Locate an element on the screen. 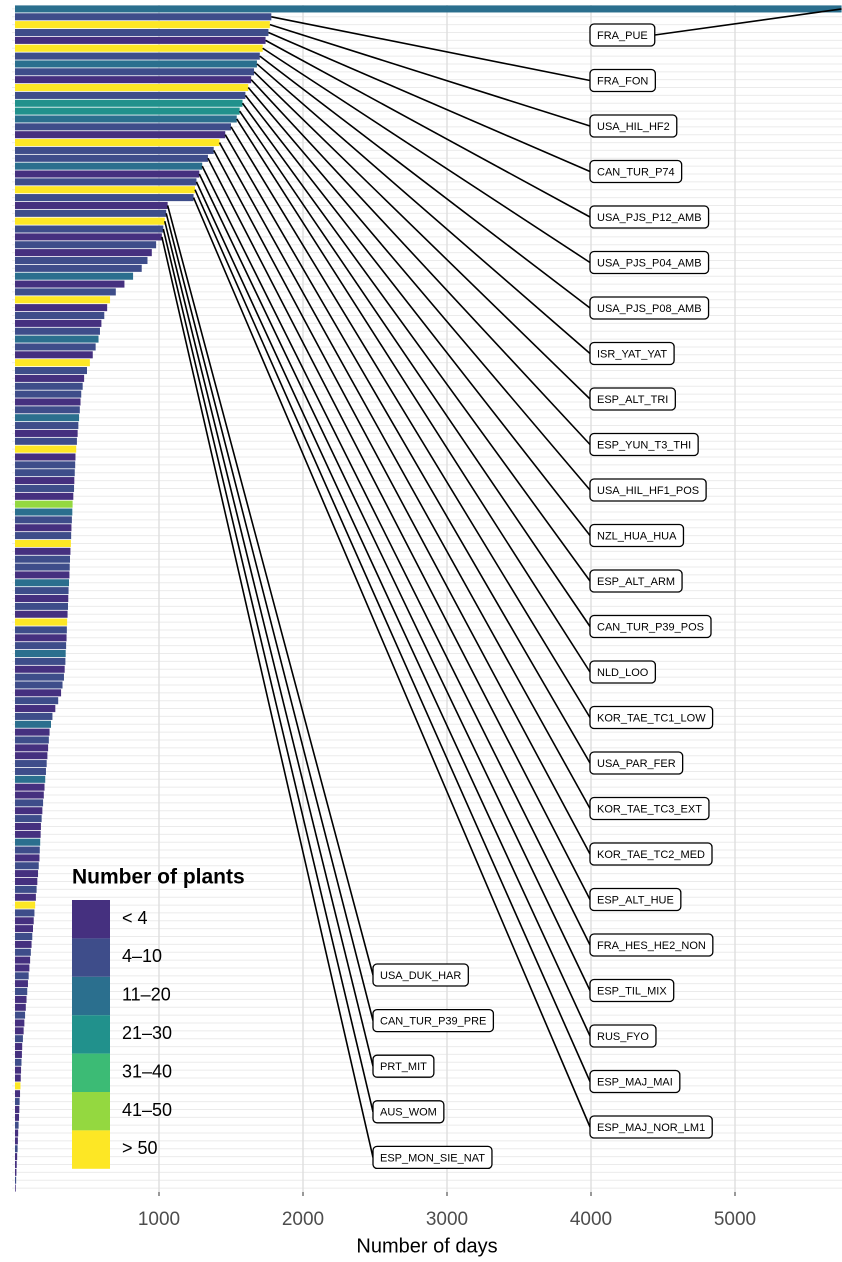 This screenshot has height=1262, width=842. row-label: USA_PJS_P04_AMB is located at coordinates (486, 161).